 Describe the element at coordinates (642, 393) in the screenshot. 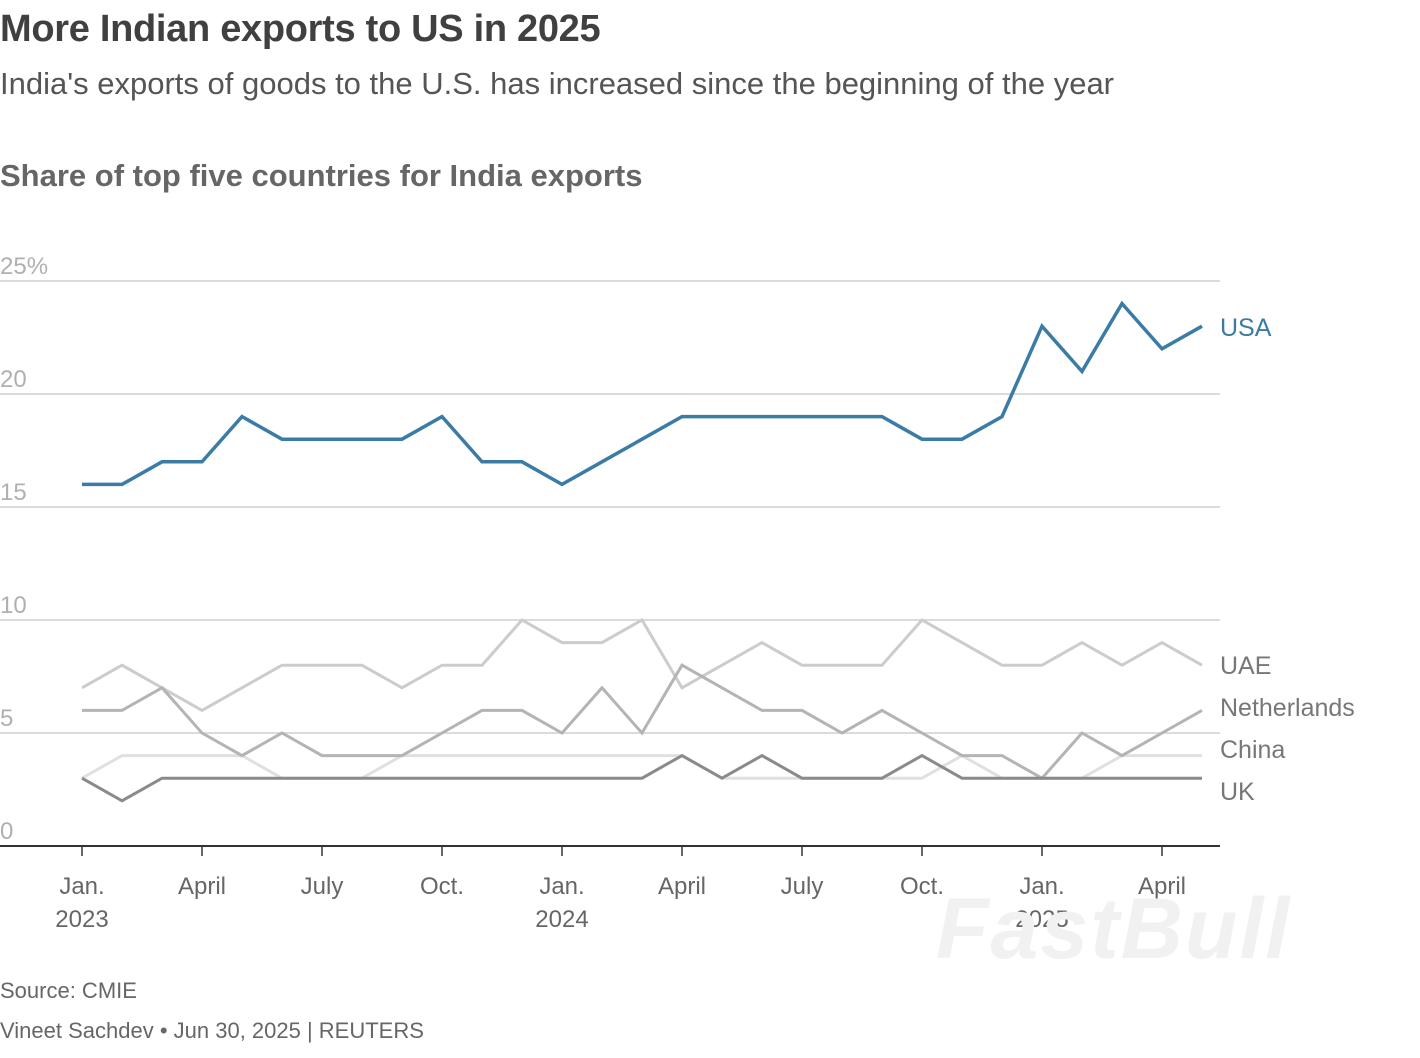

I see `series-line-usa` at that location.